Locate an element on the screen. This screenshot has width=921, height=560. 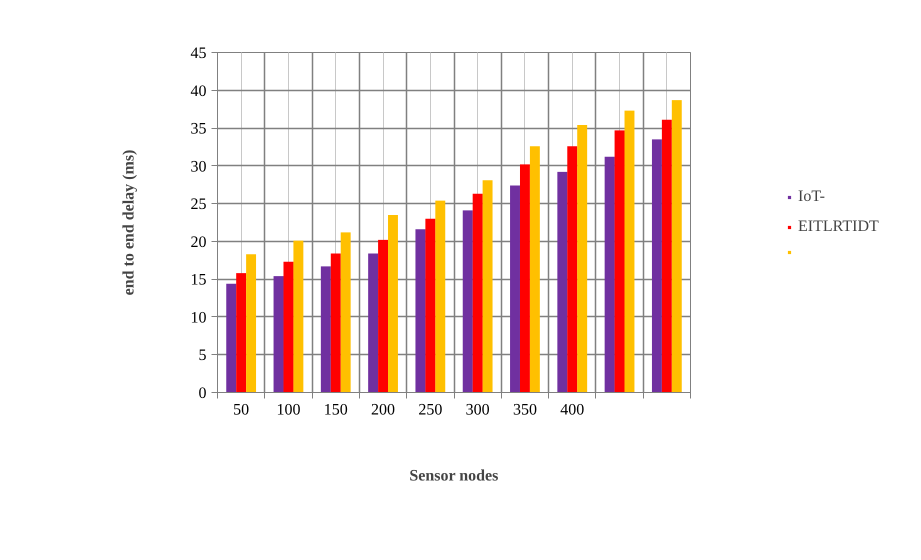
x-tick-label: 350 is located at coordinates (524, 410).